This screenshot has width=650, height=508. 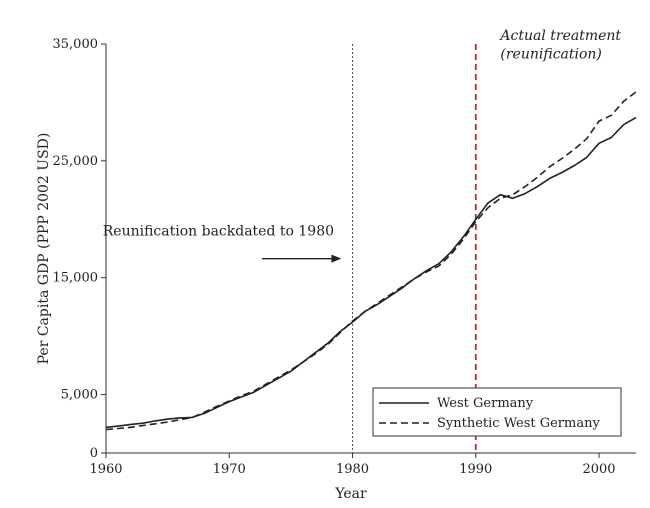 What do you see at coordinates (350, 494) in the screenshot?
I see `x-axis-title: Year` at bounding box center [350, 494].